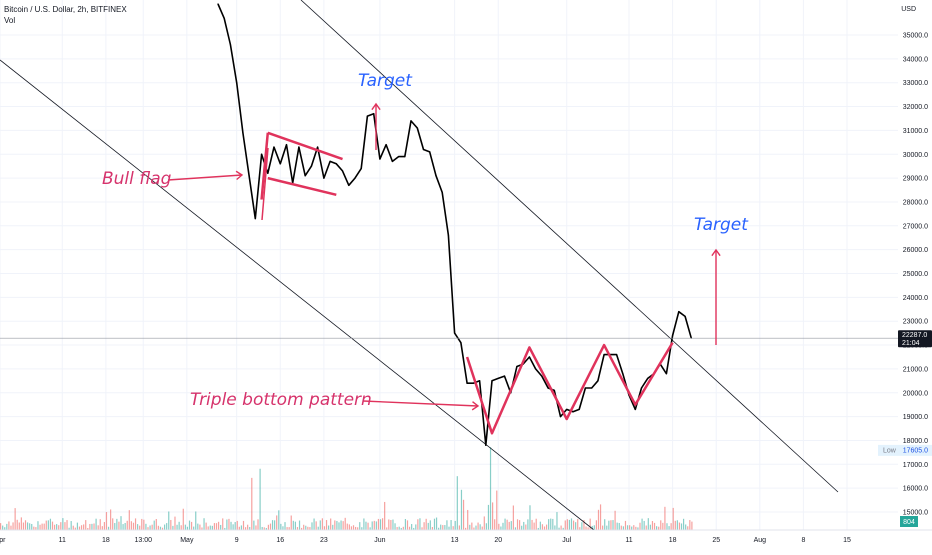 The image size is (932, 555). What do you see at coordinates (915, 489) in the screenshot?
I see `y-tick-label: 16000.0` at bounding box center [915, 489].